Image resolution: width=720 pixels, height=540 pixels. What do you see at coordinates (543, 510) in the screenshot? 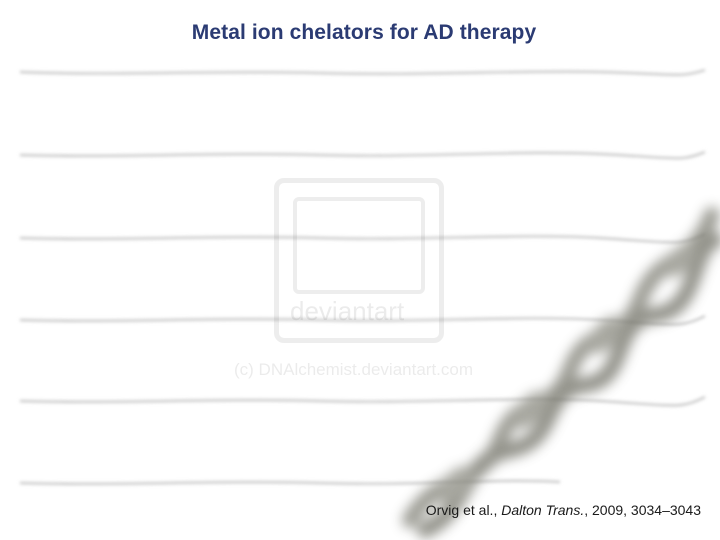
I see `citation-journal: Dalton Trans.` at bounding box center [543, 510].